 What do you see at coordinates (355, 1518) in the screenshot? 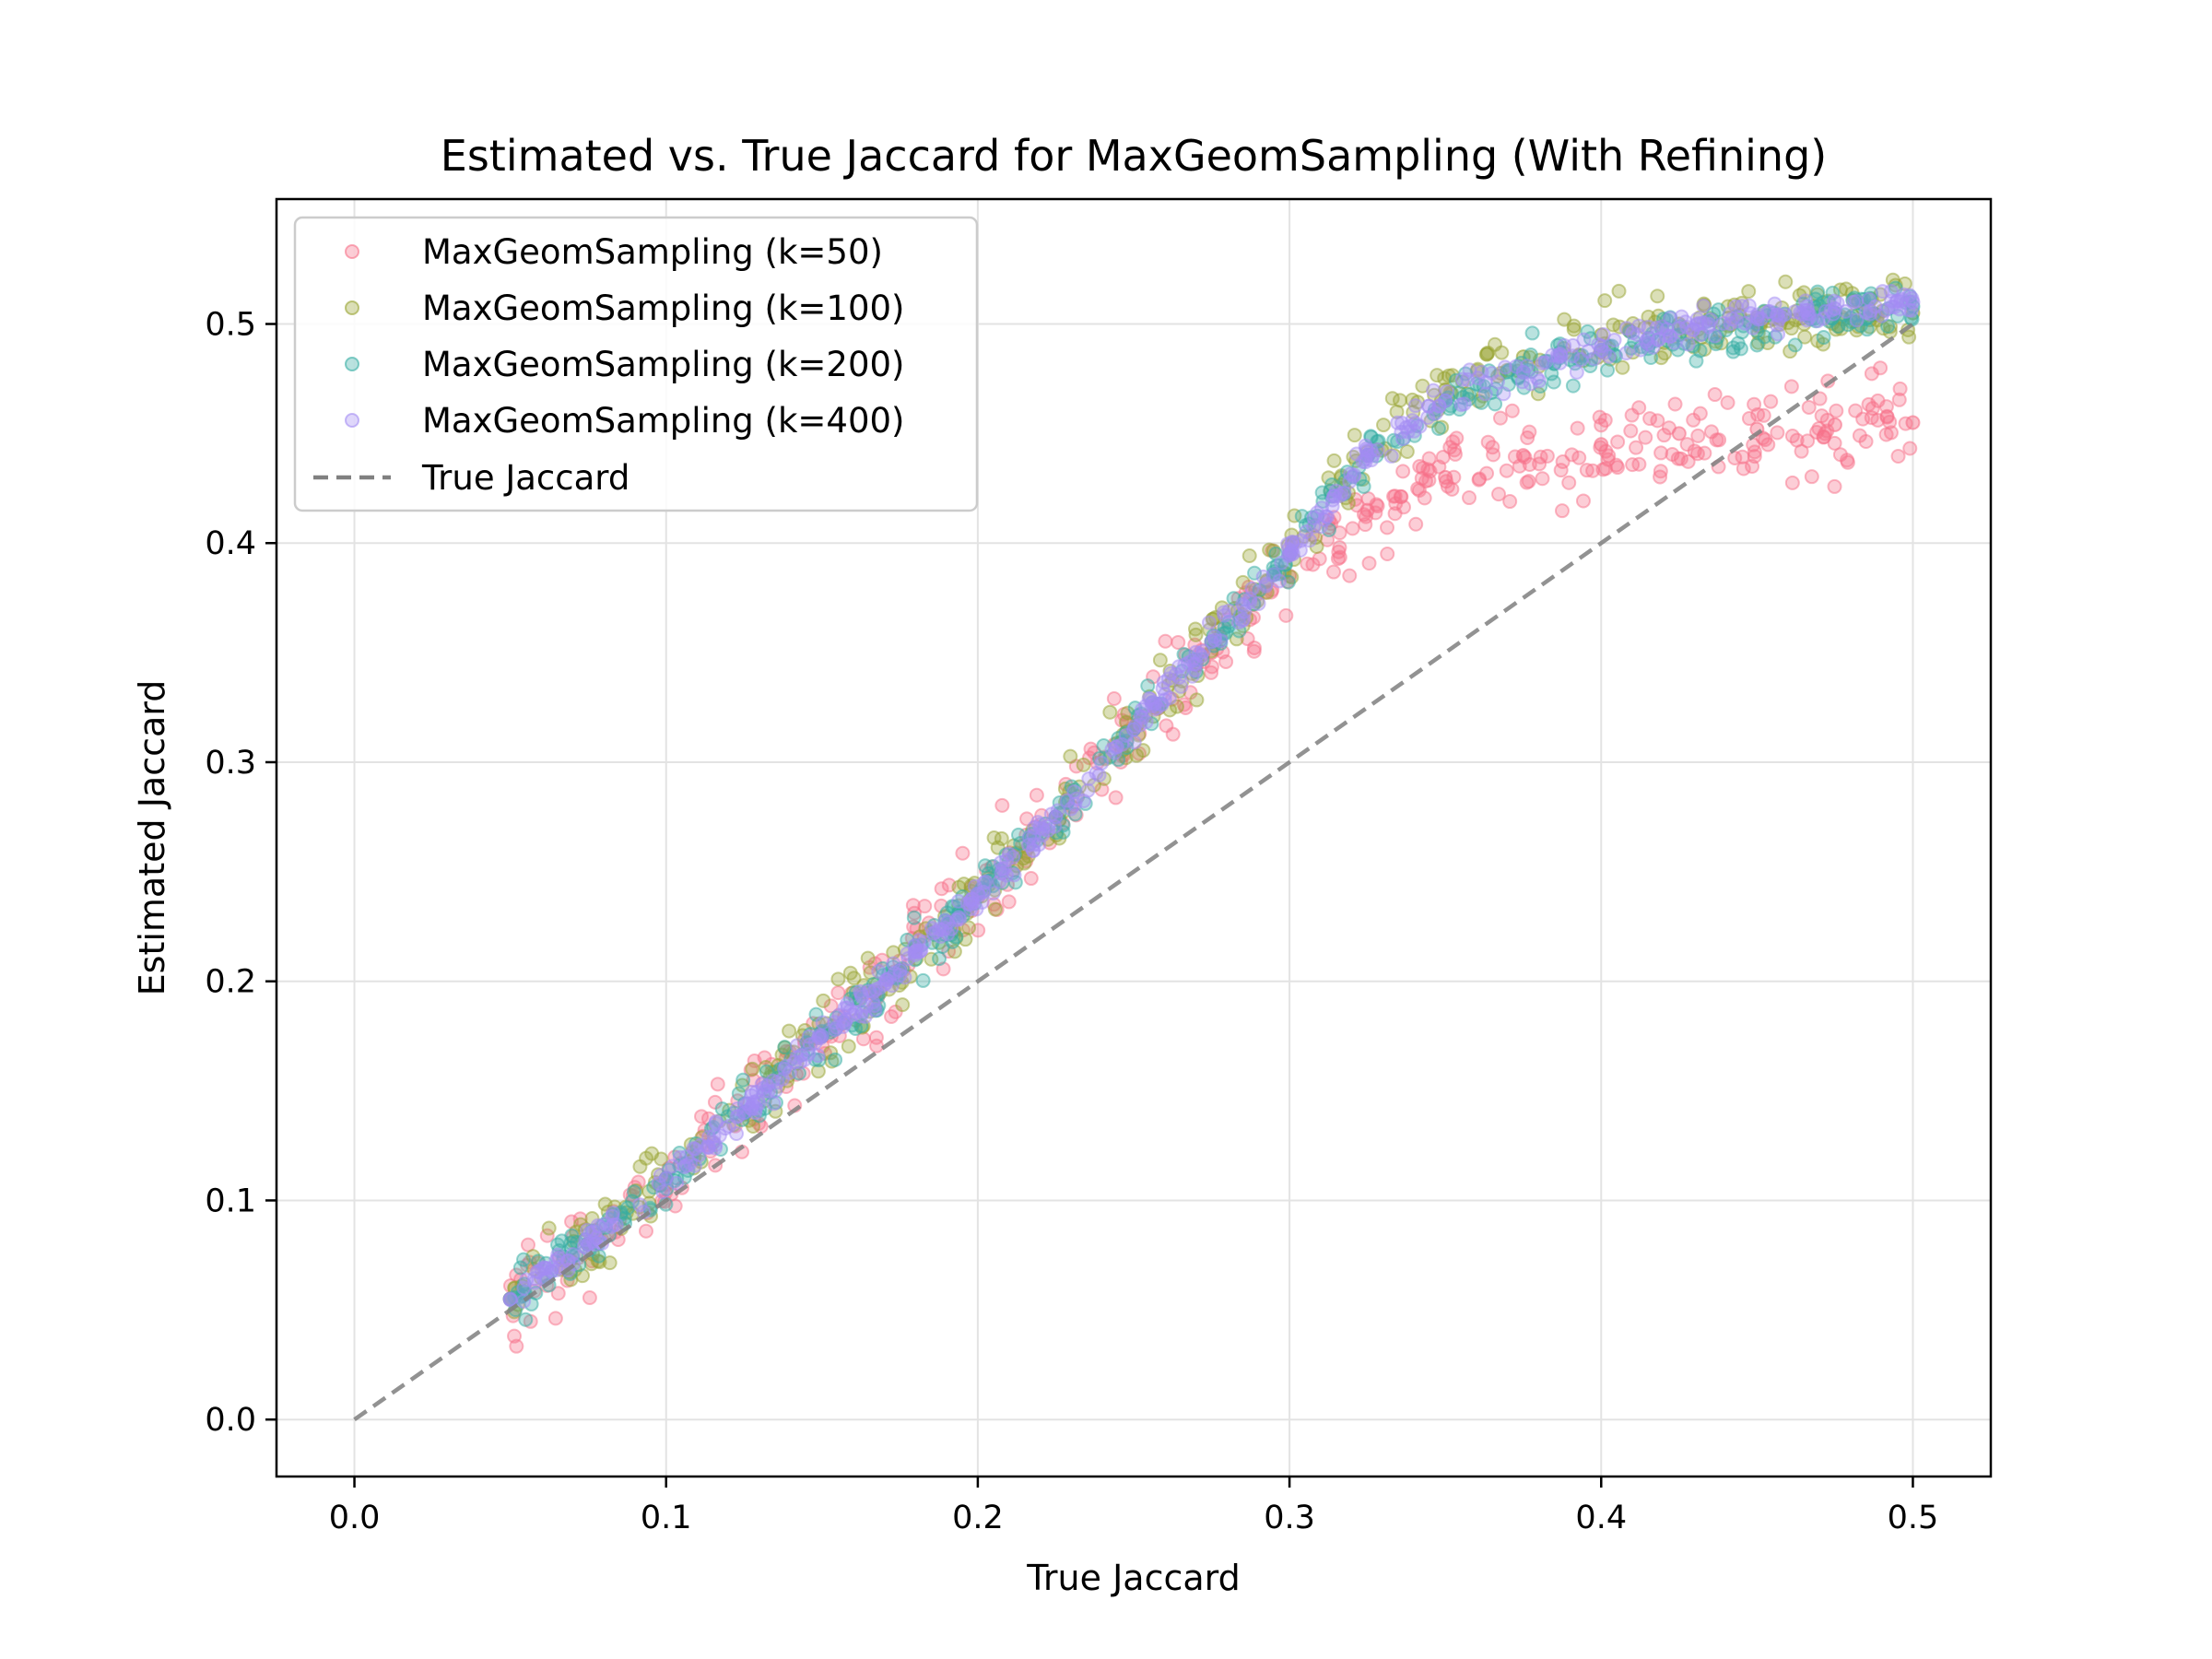
I see `x-tick-label: 0.0` at bounding box center [355, 1518].